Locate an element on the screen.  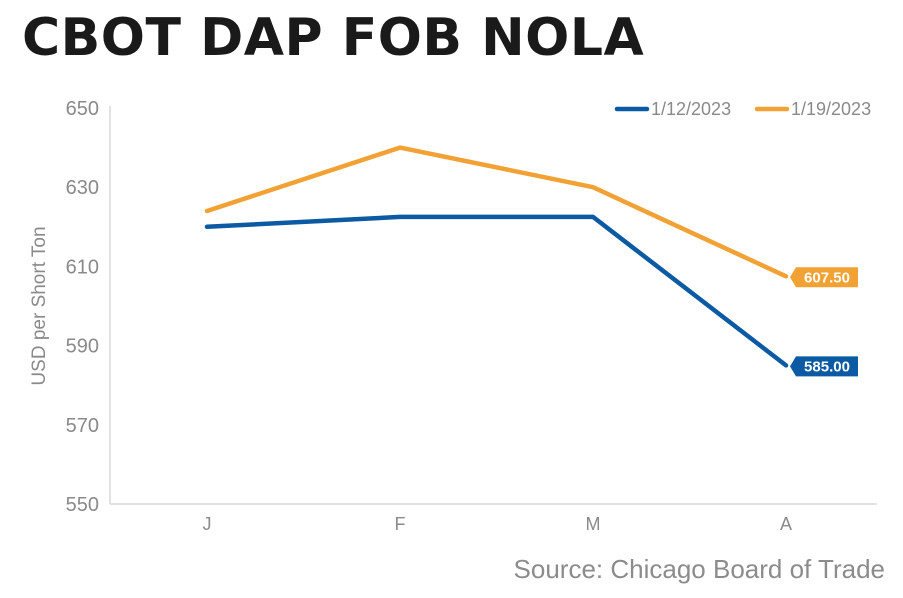
y-axis-label: USD per Short Ton is located at coordinates (39, 305).